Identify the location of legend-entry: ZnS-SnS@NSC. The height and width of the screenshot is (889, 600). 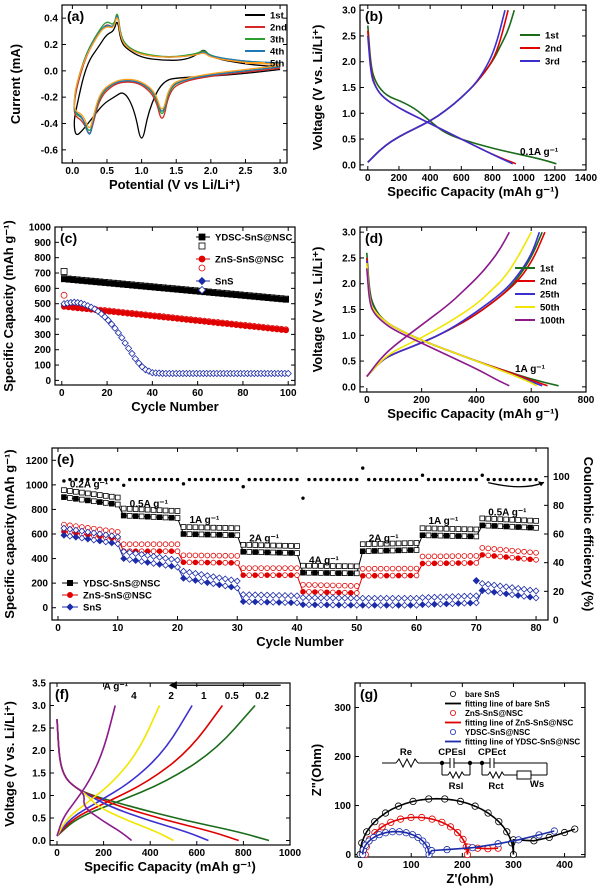
(117, 596).